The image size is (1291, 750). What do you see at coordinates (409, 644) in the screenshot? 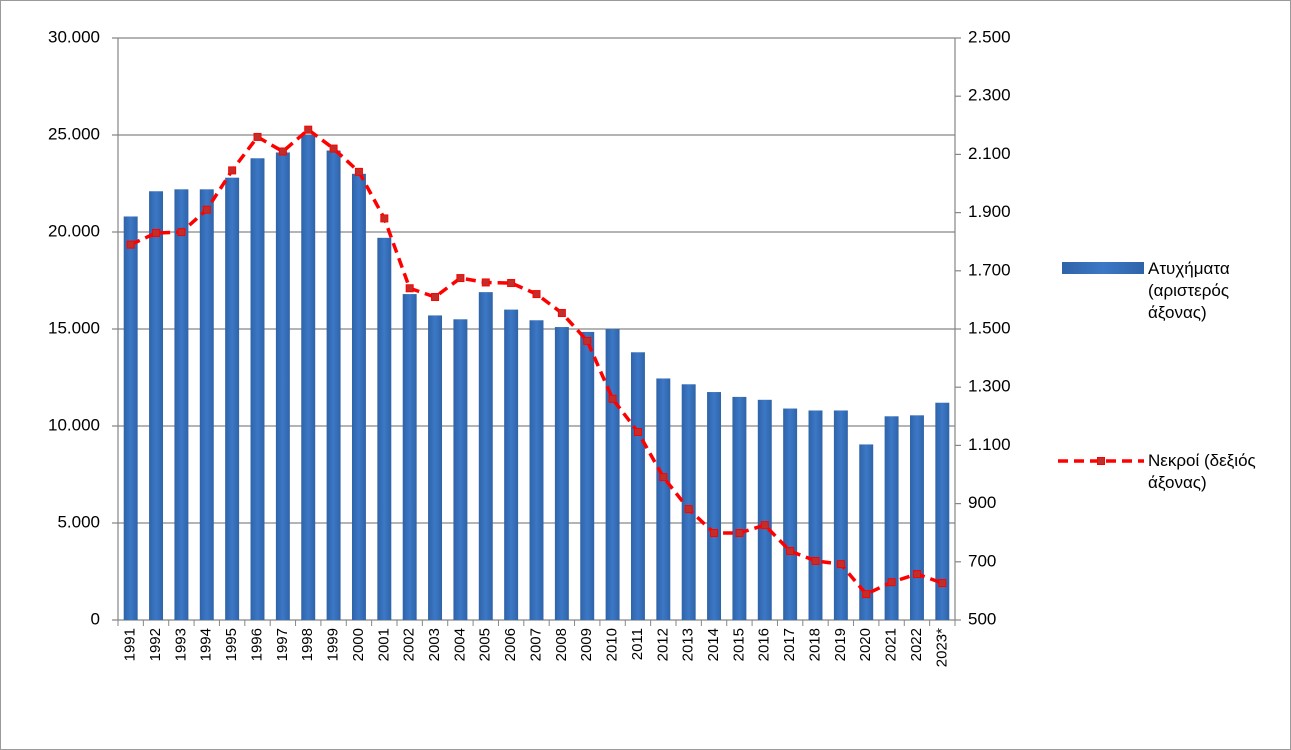
I see `x-tick-label: 2002` at bounding box center [409, 644].